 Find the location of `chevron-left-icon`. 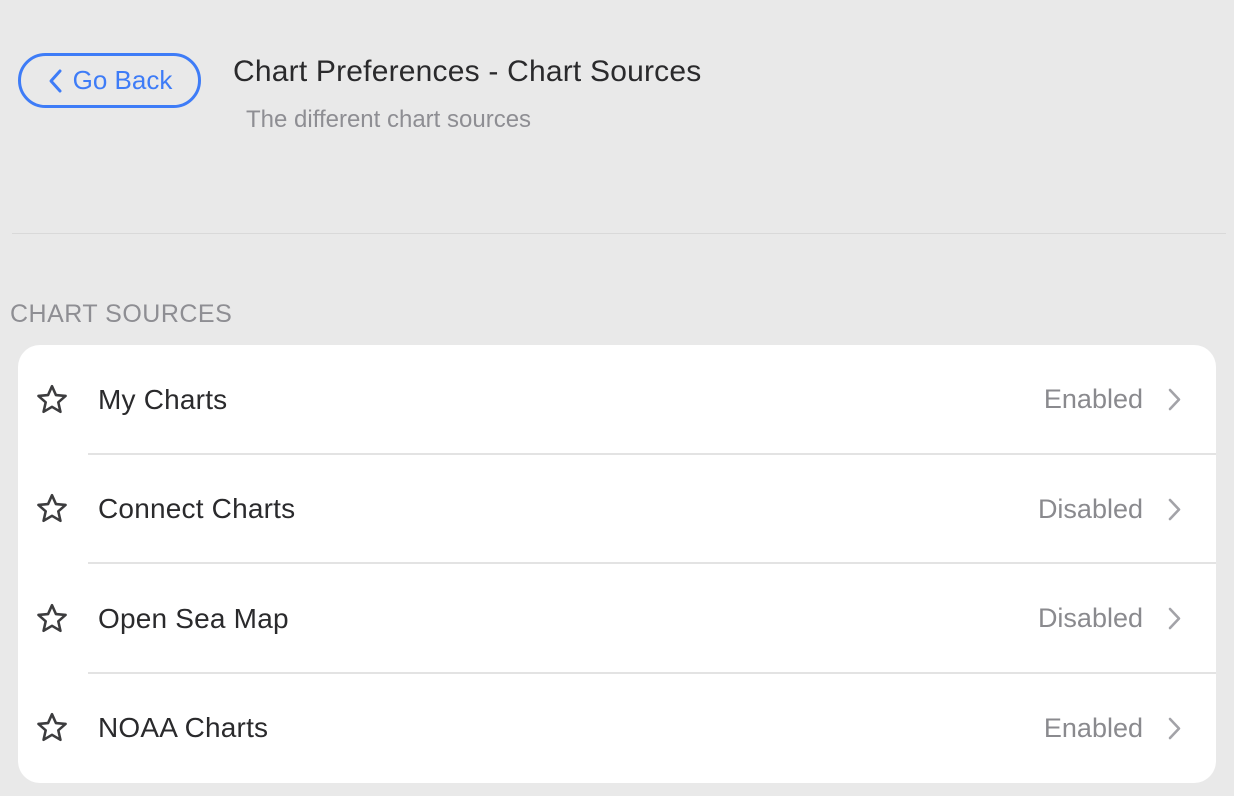

chevron-left-icon is located at coordinates (55, 81).